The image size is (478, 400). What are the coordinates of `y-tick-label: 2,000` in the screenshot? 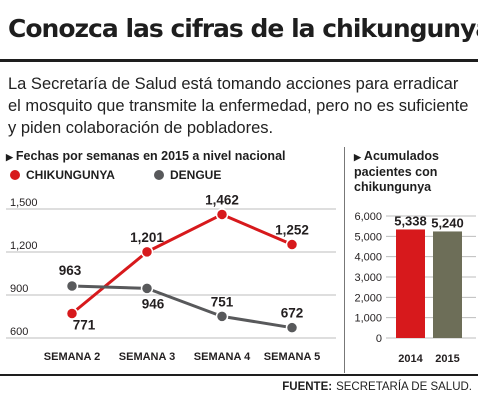 It's located at (368, 298).